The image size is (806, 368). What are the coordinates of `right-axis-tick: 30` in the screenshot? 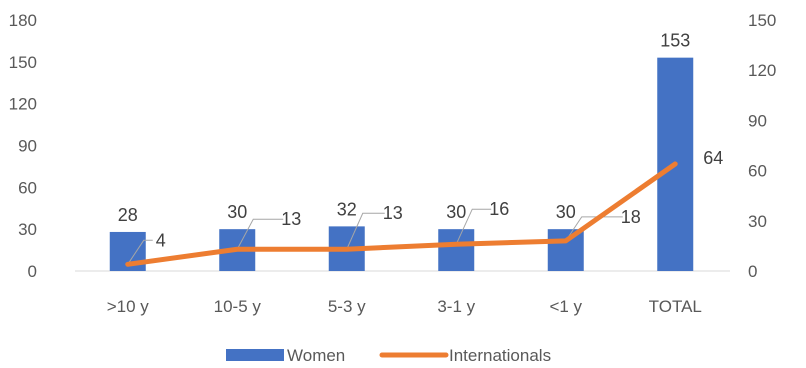 It's located at (757, 221).